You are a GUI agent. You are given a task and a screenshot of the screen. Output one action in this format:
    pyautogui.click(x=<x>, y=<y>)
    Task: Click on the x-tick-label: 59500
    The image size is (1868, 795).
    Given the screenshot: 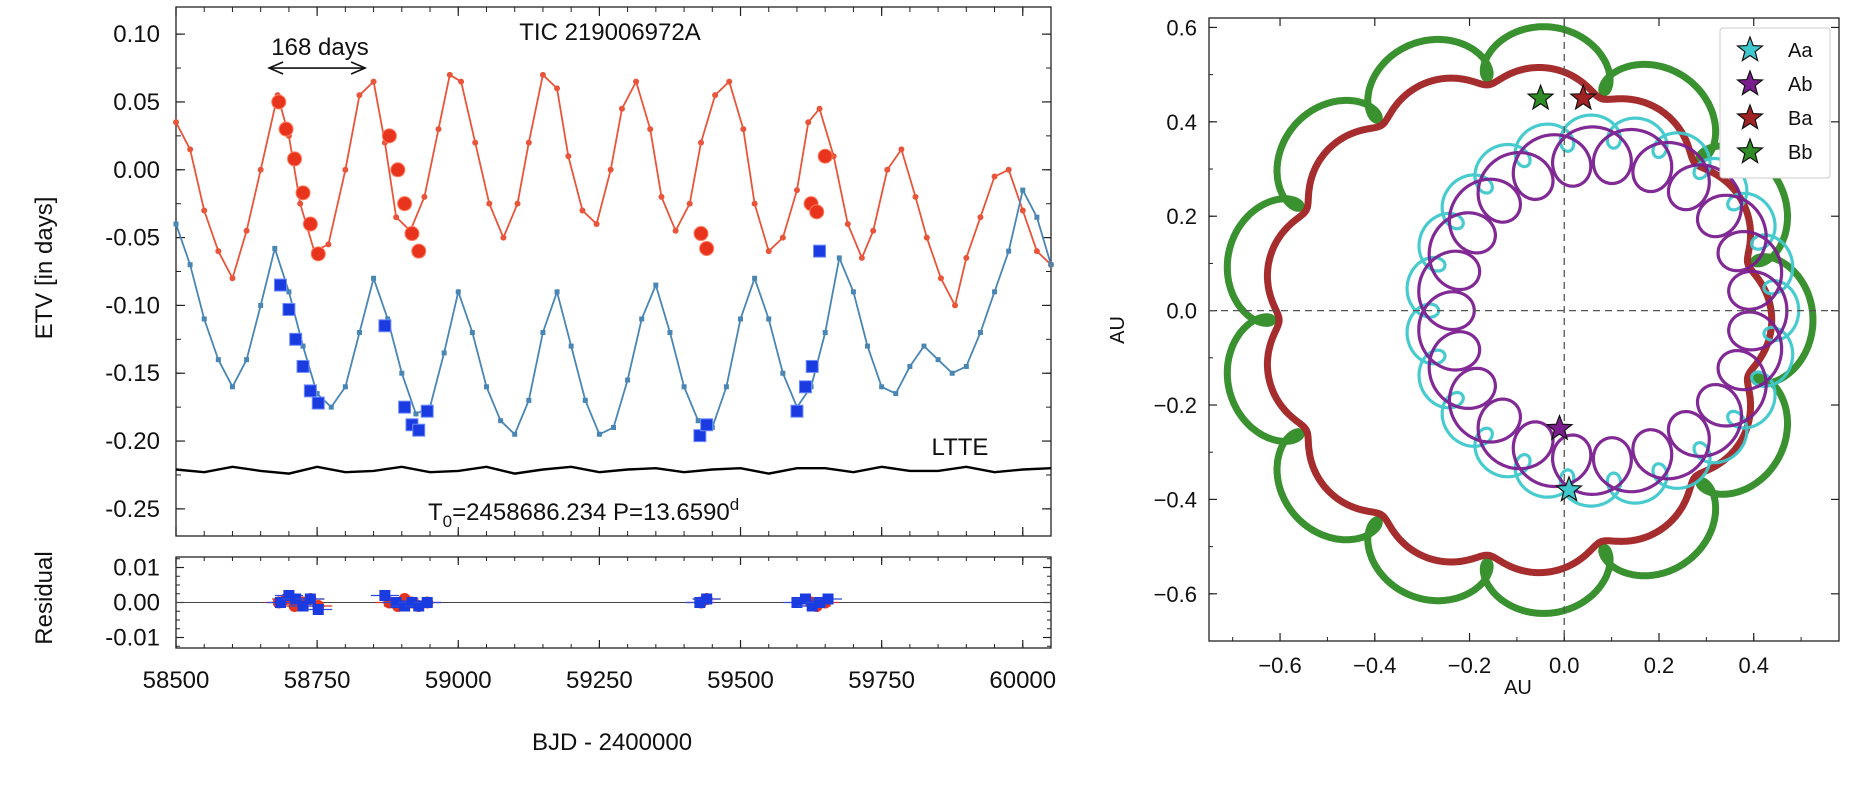 What is the action you would take?
    pyautogui.click(x=740, y=680)
    